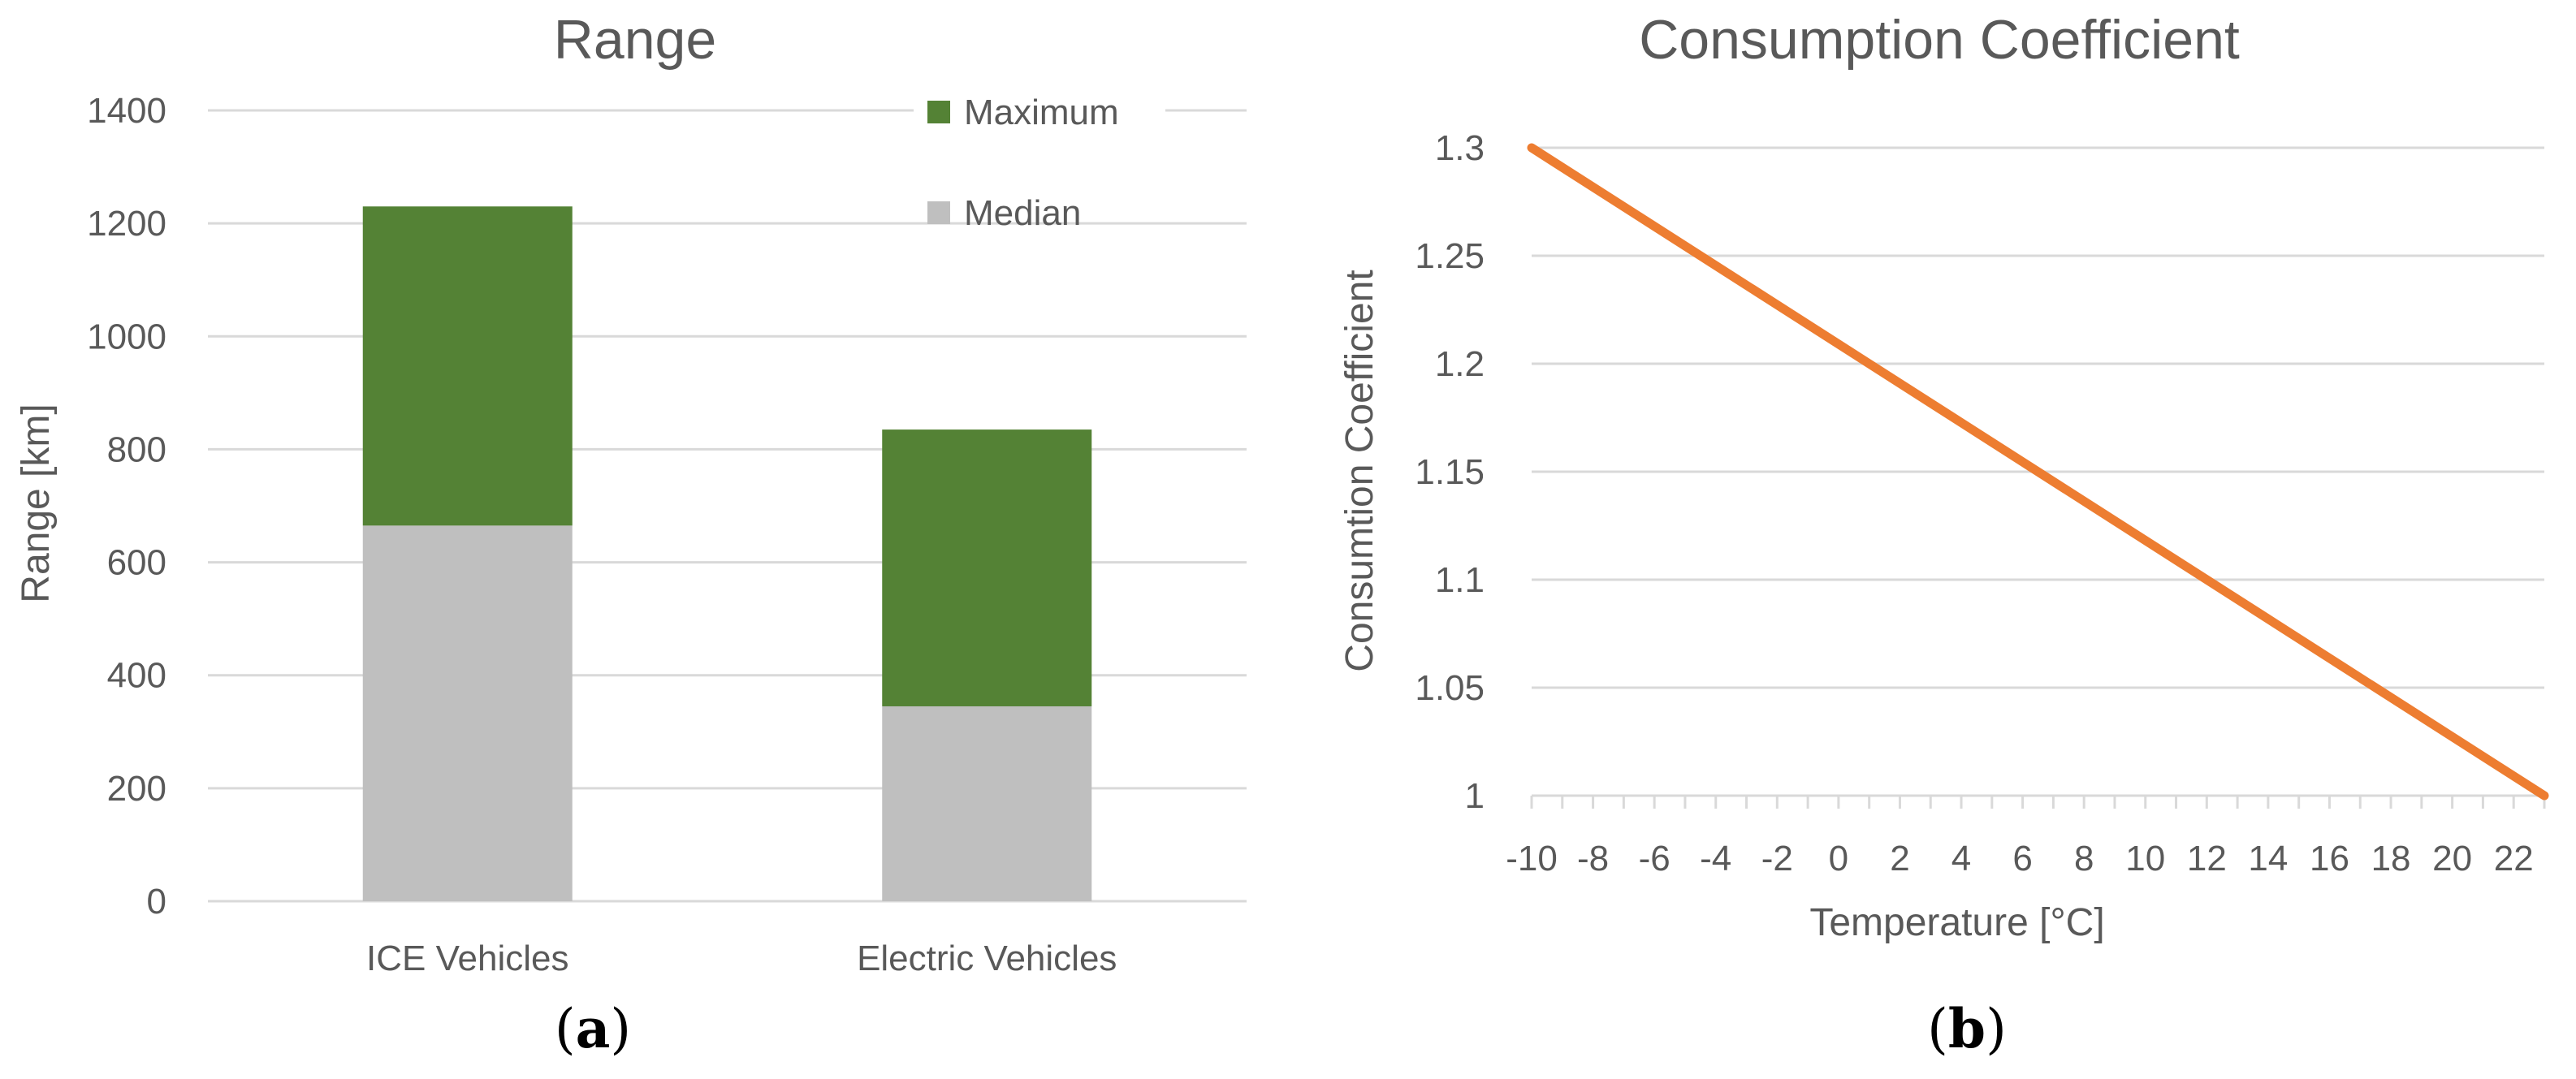 This screenshot has height=1079, width=2576. Describe the element at coordinates (2514, 858) in the screenshot. I see `consumption-x-tick-label: 22` at that location.